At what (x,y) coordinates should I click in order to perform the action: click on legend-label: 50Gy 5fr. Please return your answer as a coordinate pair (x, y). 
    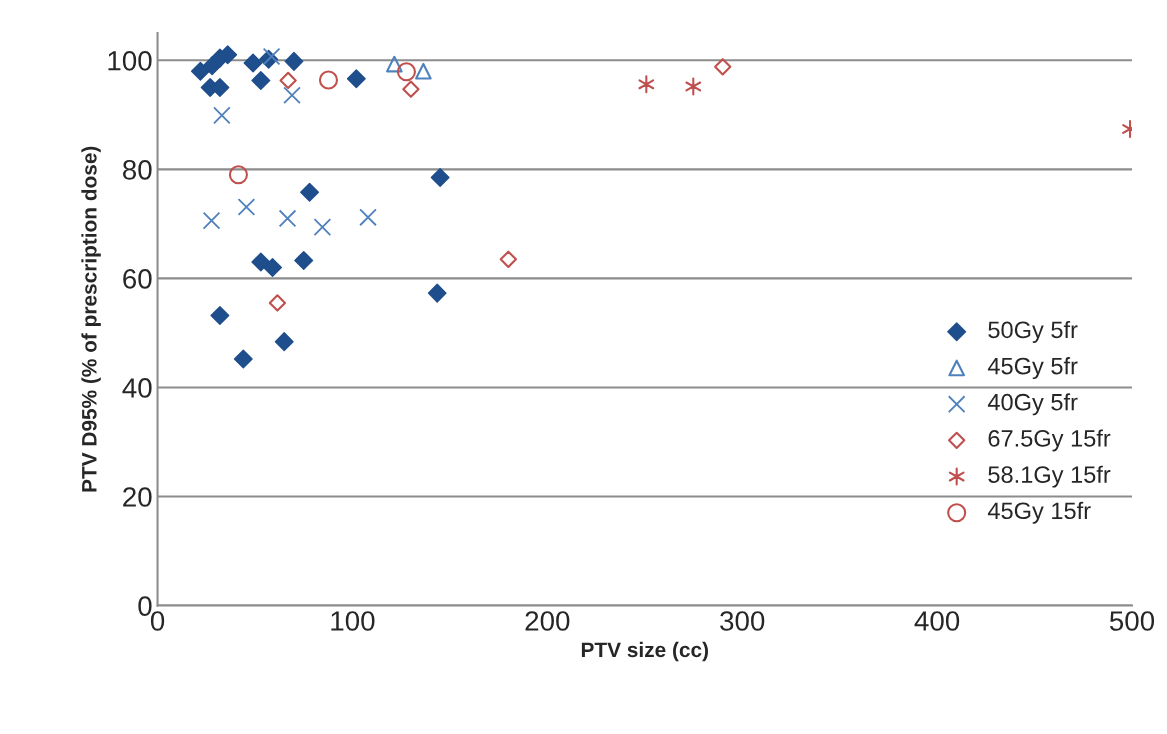
    Looking at the image, I should click on (1033, 331).